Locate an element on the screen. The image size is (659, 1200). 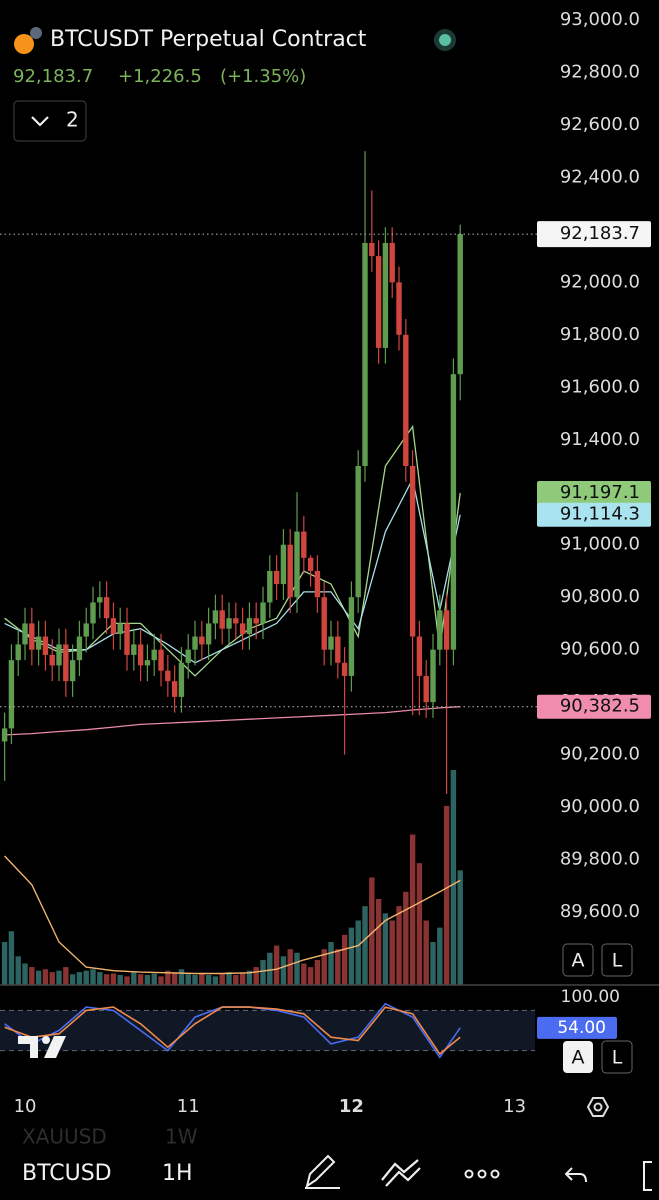
indicator-toggle: 2 is located at coordinates (50, 121).